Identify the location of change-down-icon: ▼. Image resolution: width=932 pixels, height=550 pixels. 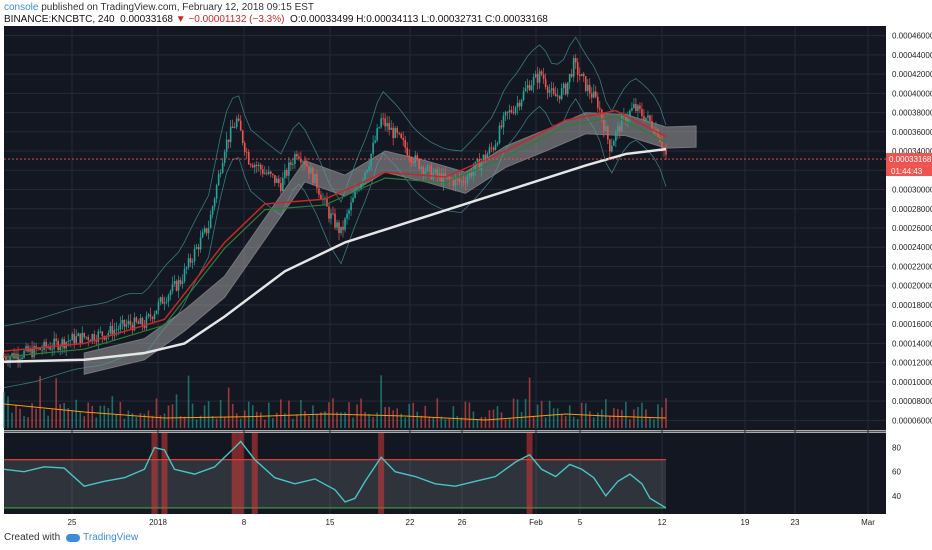
(180, 19).